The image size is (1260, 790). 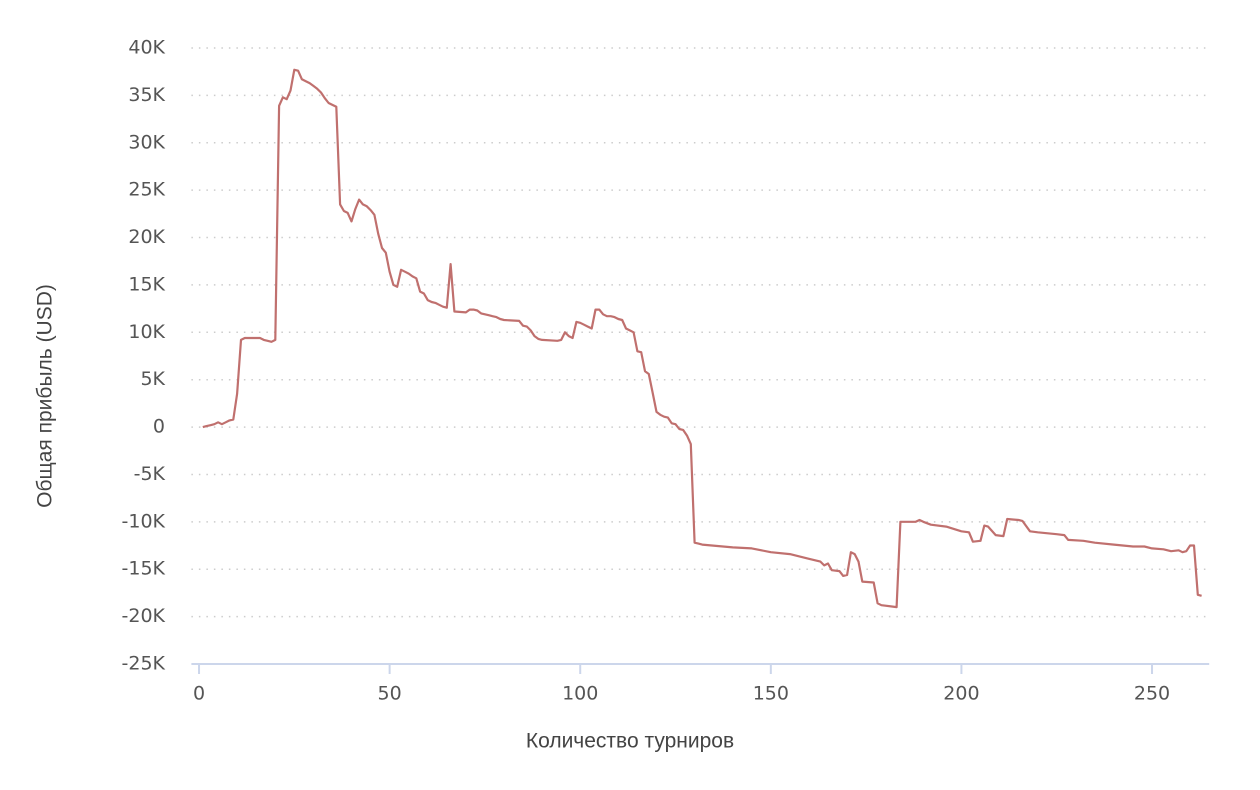 I want to click on y-tick-label: 35K, so click(x=146, y=95).